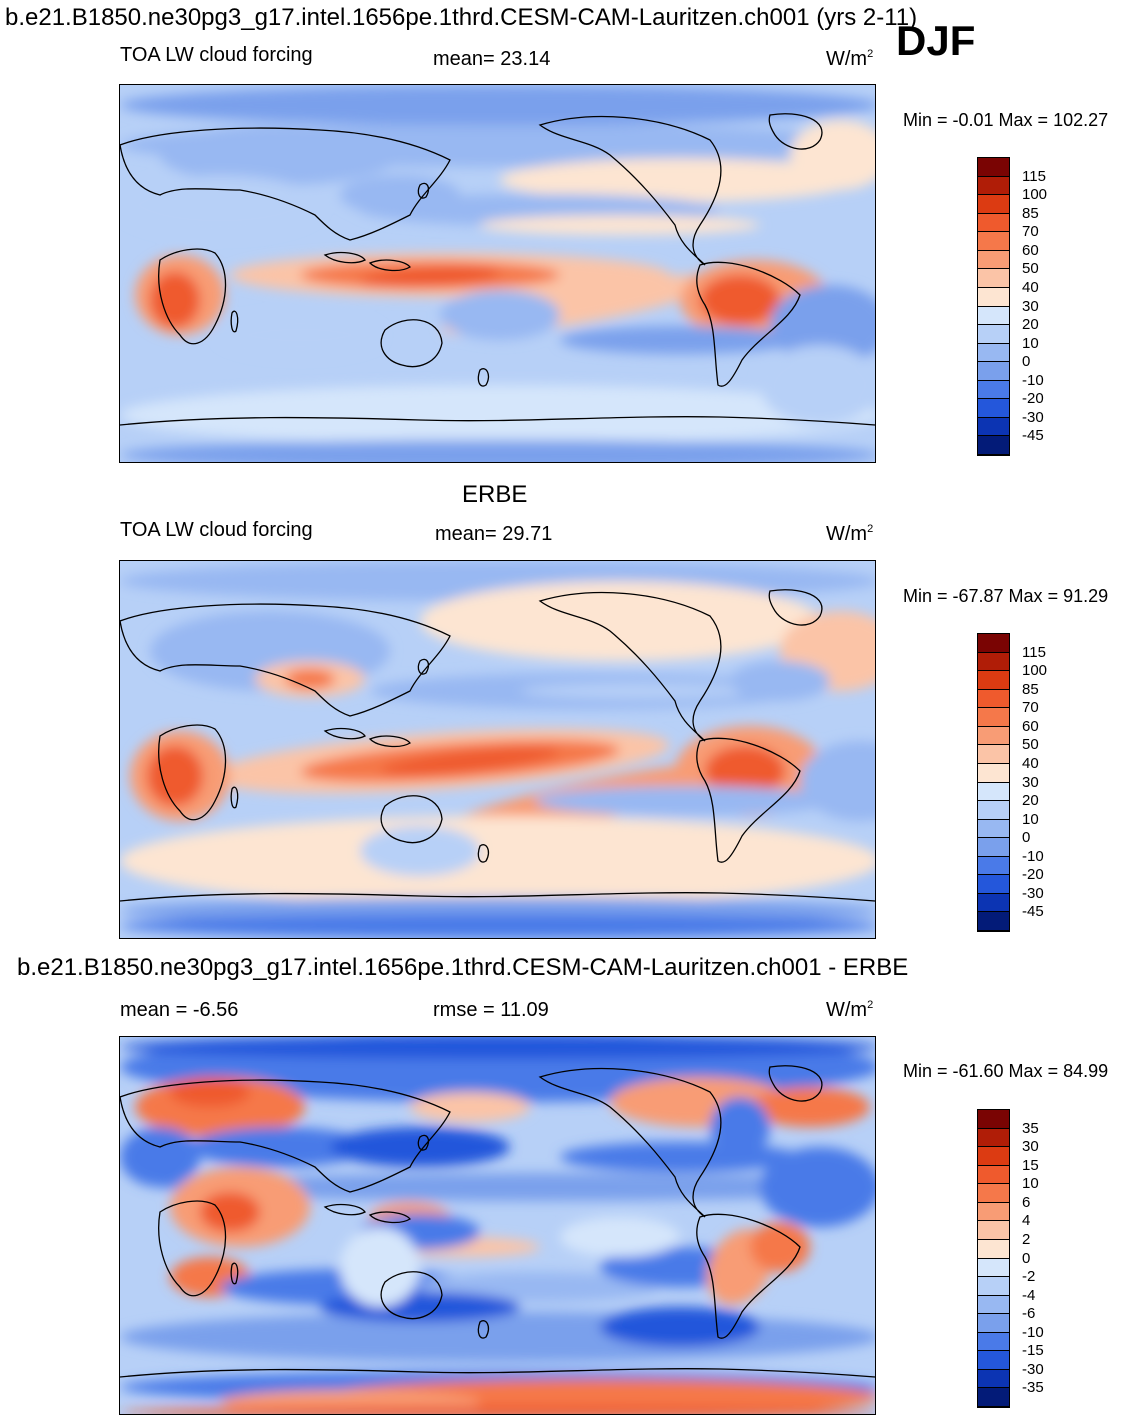  I want to click on colorbar-tick-label: 2, so click(1026, 1239).